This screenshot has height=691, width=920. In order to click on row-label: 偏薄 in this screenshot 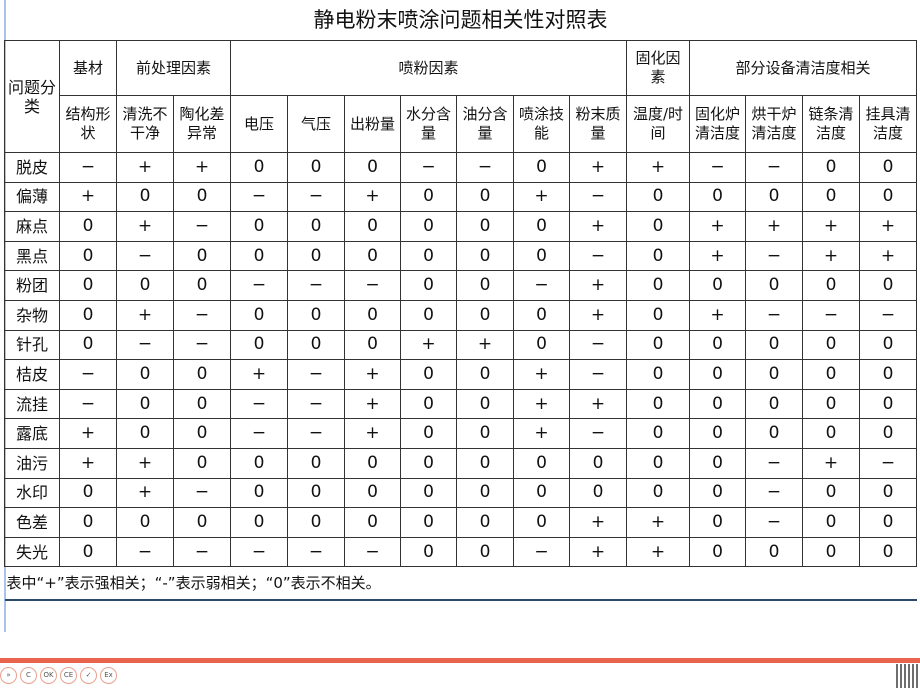, I will do `click(32, 197)`.